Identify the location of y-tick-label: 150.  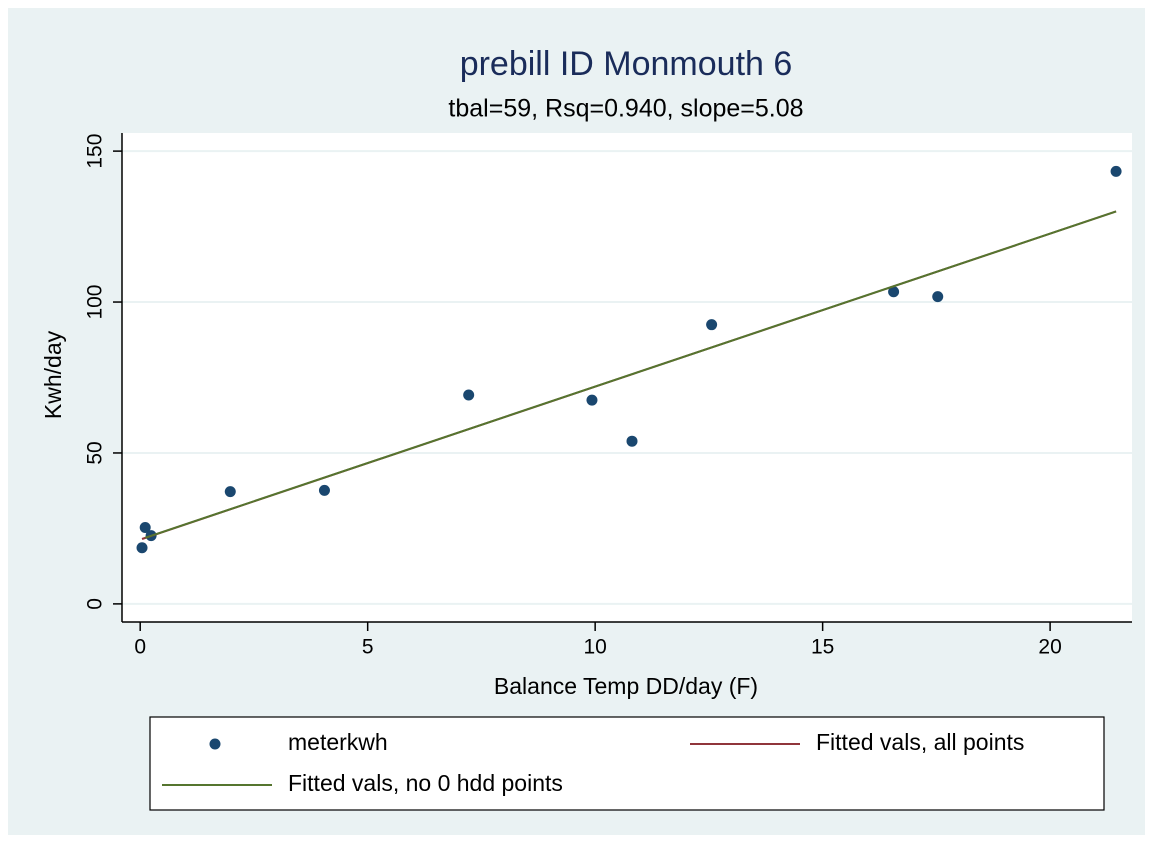
(95, 151).